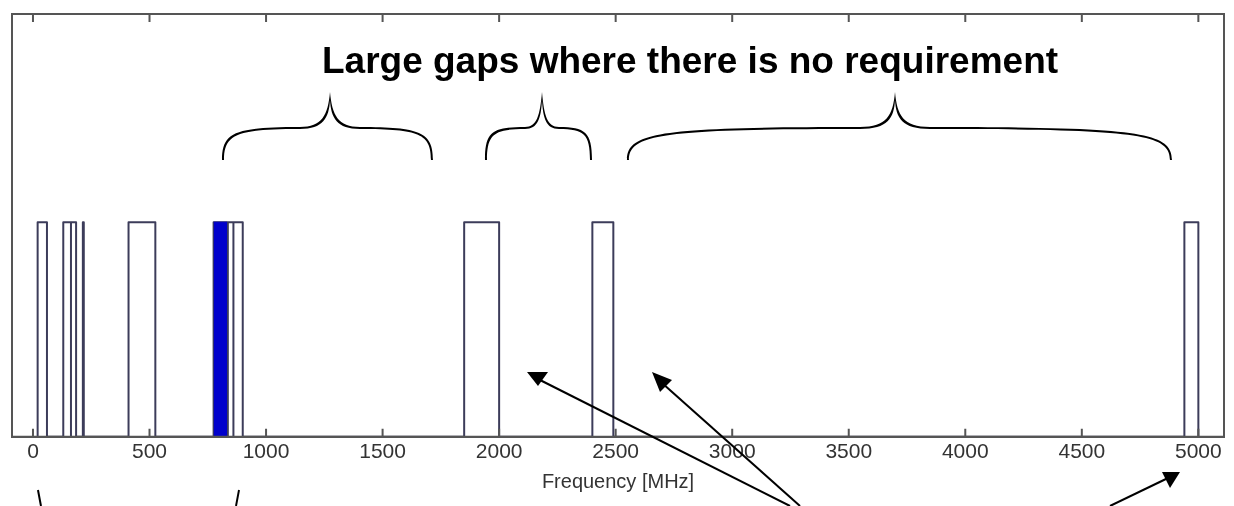 The image size is (1234, 506). I want to click on x-tick-label: 5000, so click(1198, 451).